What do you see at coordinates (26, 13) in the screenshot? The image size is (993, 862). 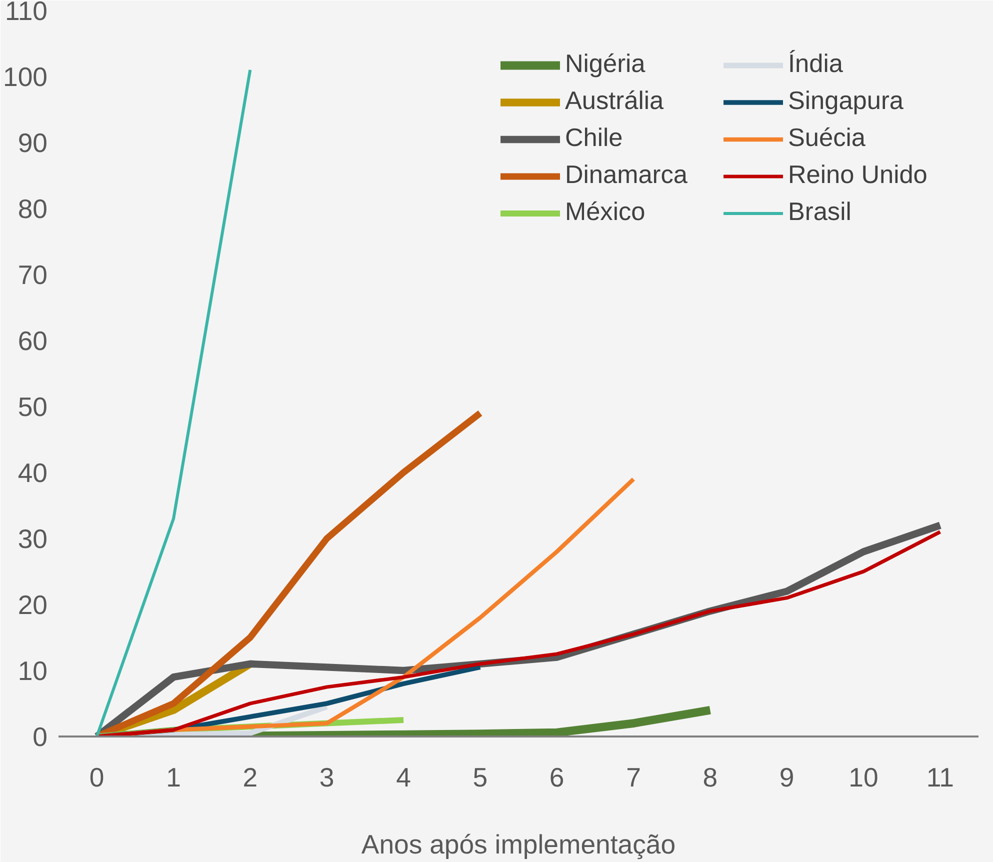 I see `y-tick-label: 110` at bounding box center [26, 13].